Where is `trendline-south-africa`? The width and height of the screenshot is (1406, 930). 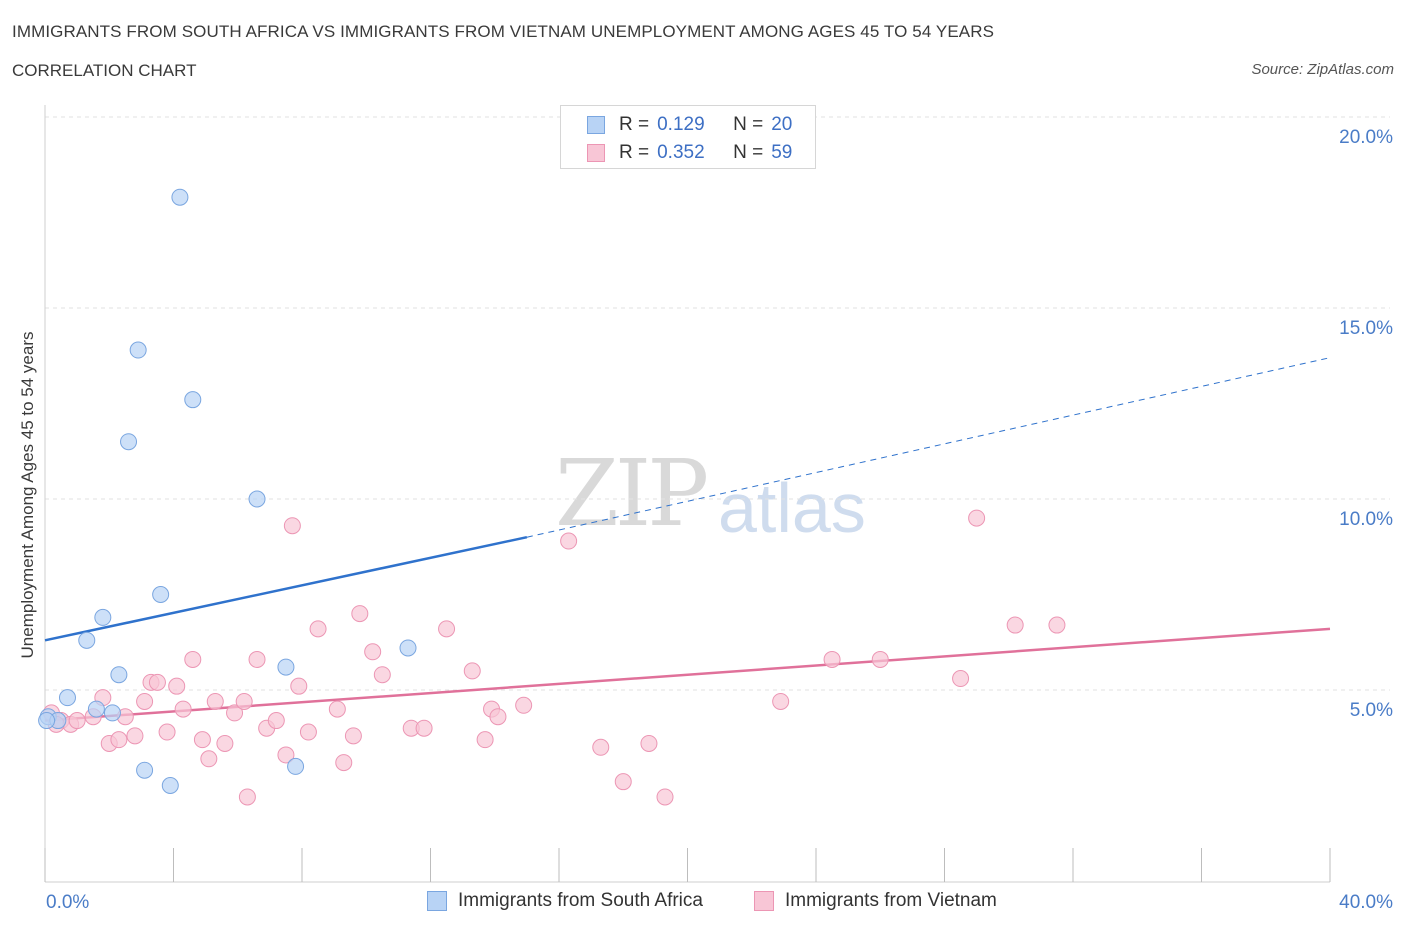
trendline-south-africa is located at coordinates (286, 588).